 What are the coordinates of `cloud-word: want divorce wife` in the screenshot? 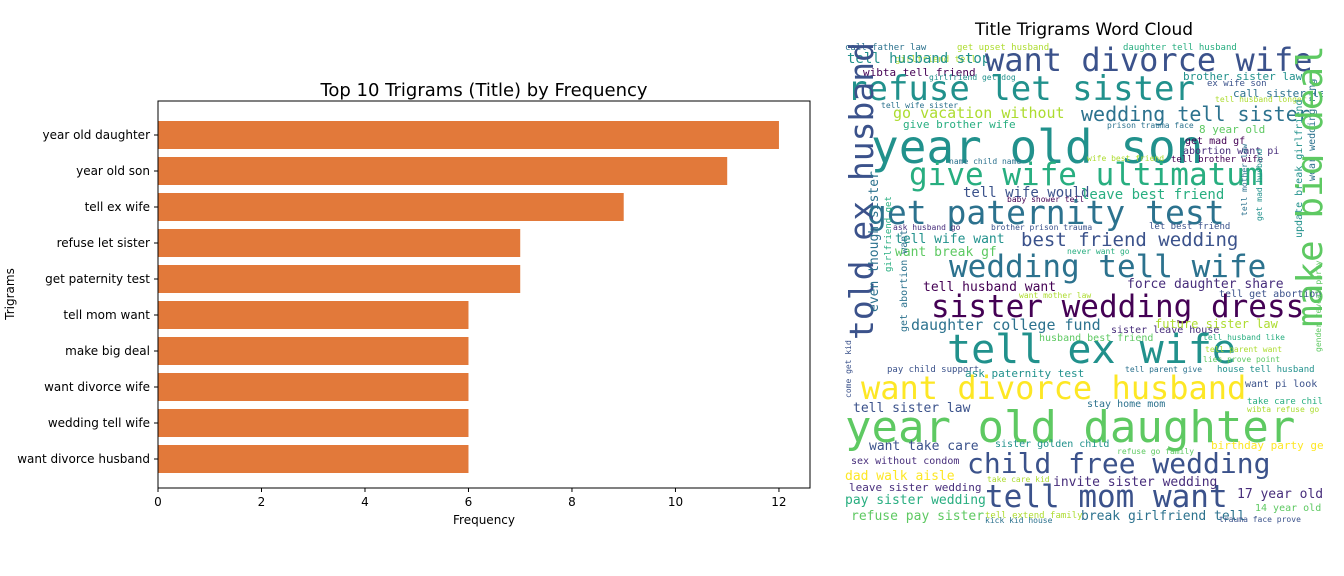 It's located at (1149, 60).